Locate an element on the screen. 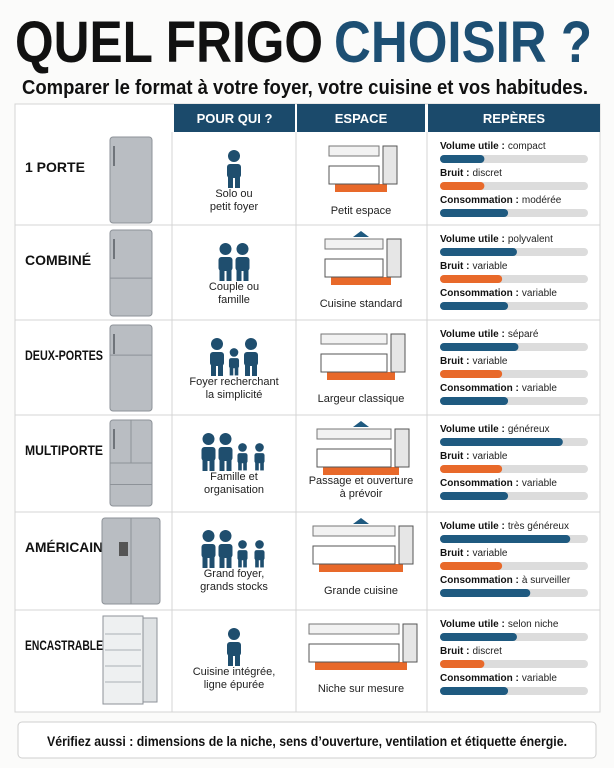 This screenshot has width=614, height=768. space-text: Niche sur mesure is located at coordinates (361, 689).